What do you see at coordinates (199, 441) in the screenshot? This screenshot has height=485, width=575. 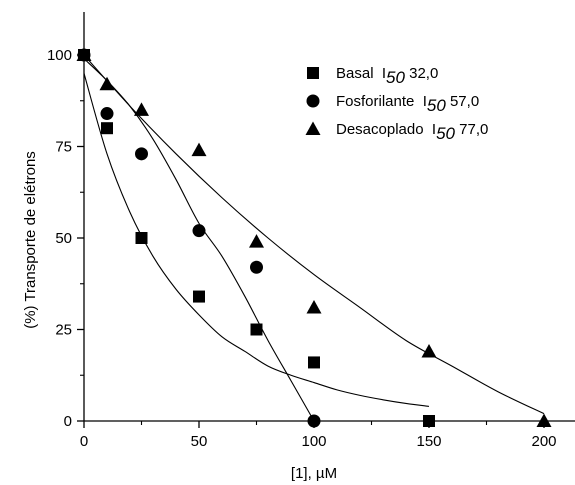 I see `x-tick-label-50: 50` at bounding box center [199, 441].